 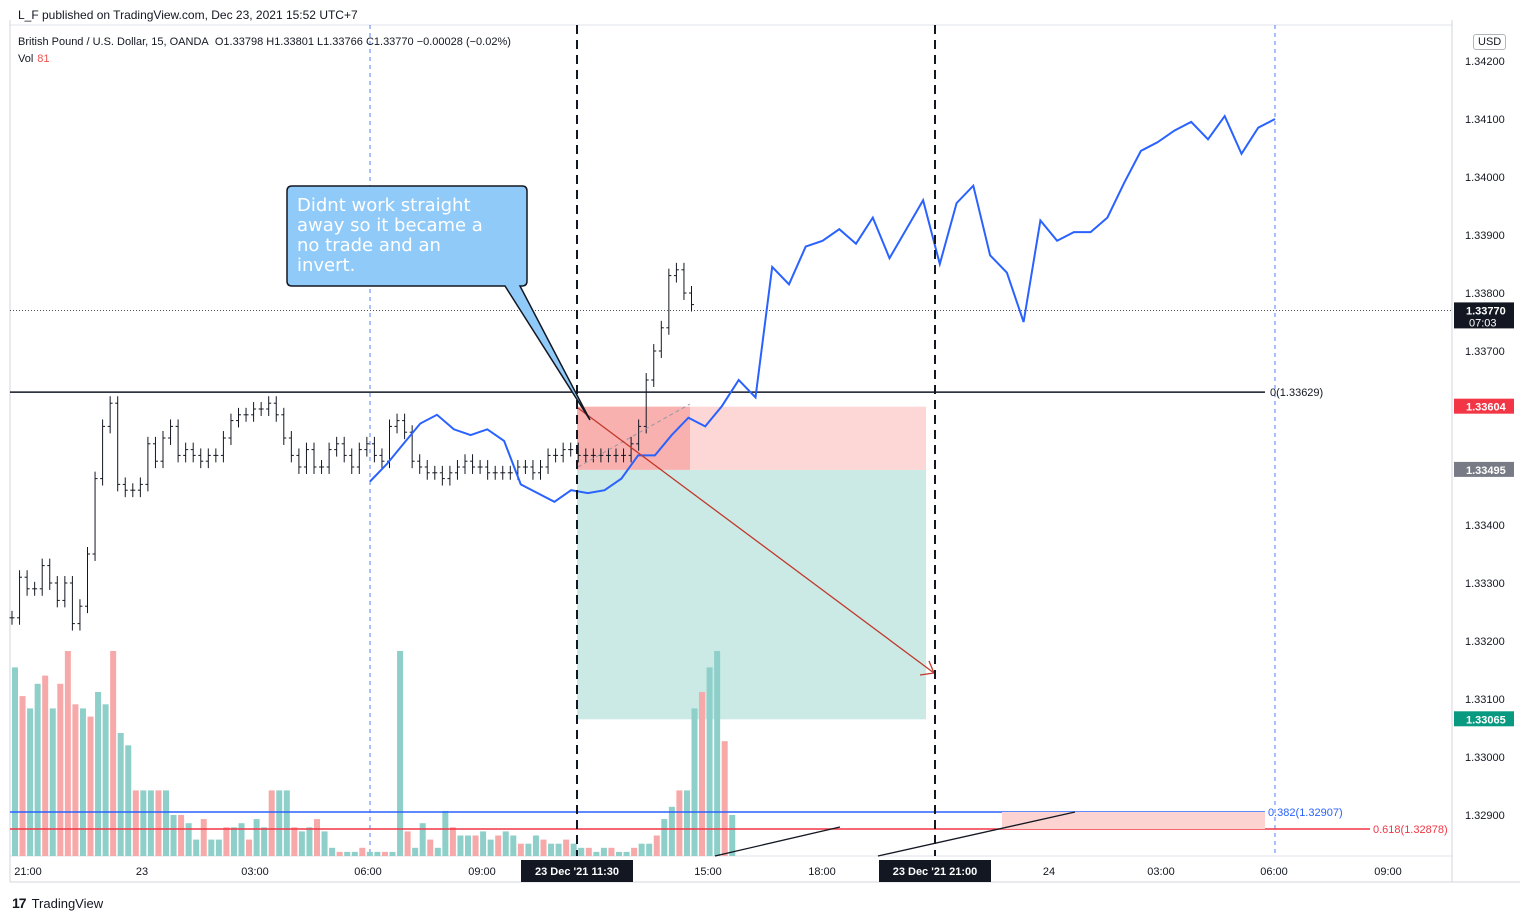 I want to click on price-label-sub: 07:03, so click(x=1483, y=323).